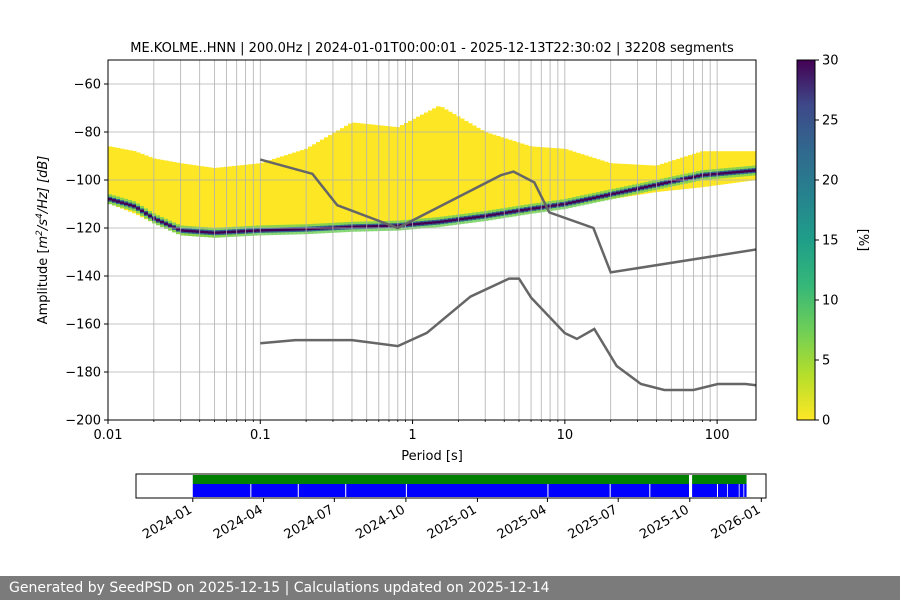 The height and width of the screenshot is (600, 900). Describe the element at coordinates (87, 133) in the screenshot. I see `y-tick-label: −80` at that location.